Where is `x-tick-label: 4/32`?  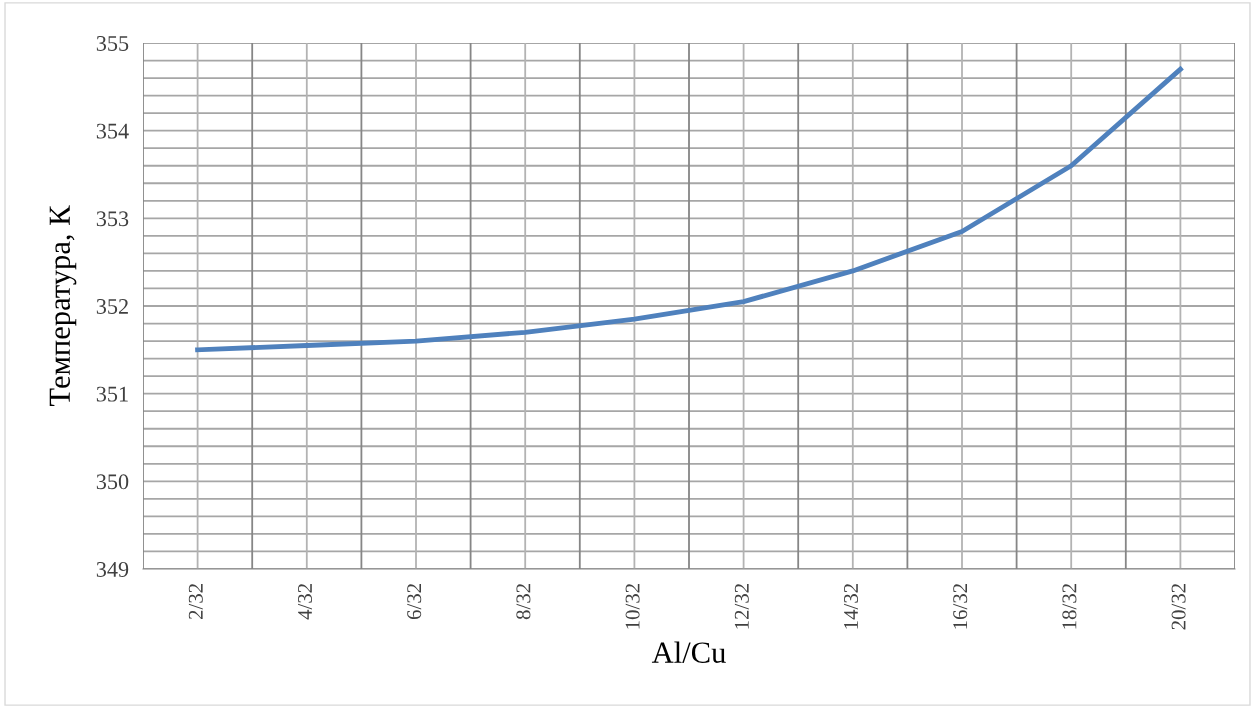 x-tick-label: 4/32 is located at coordinates (305, 602).